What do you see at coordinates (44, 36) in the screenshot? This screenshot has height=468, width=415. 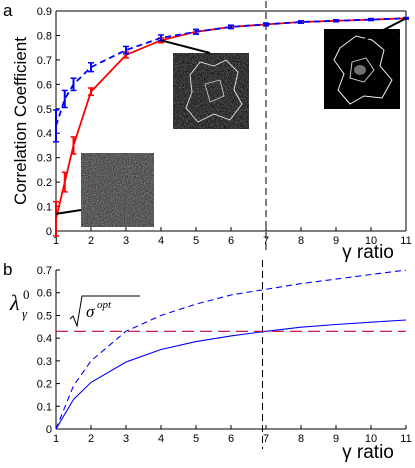 I see `y-tick-label: 0.8` at bounding box center [44, 36].